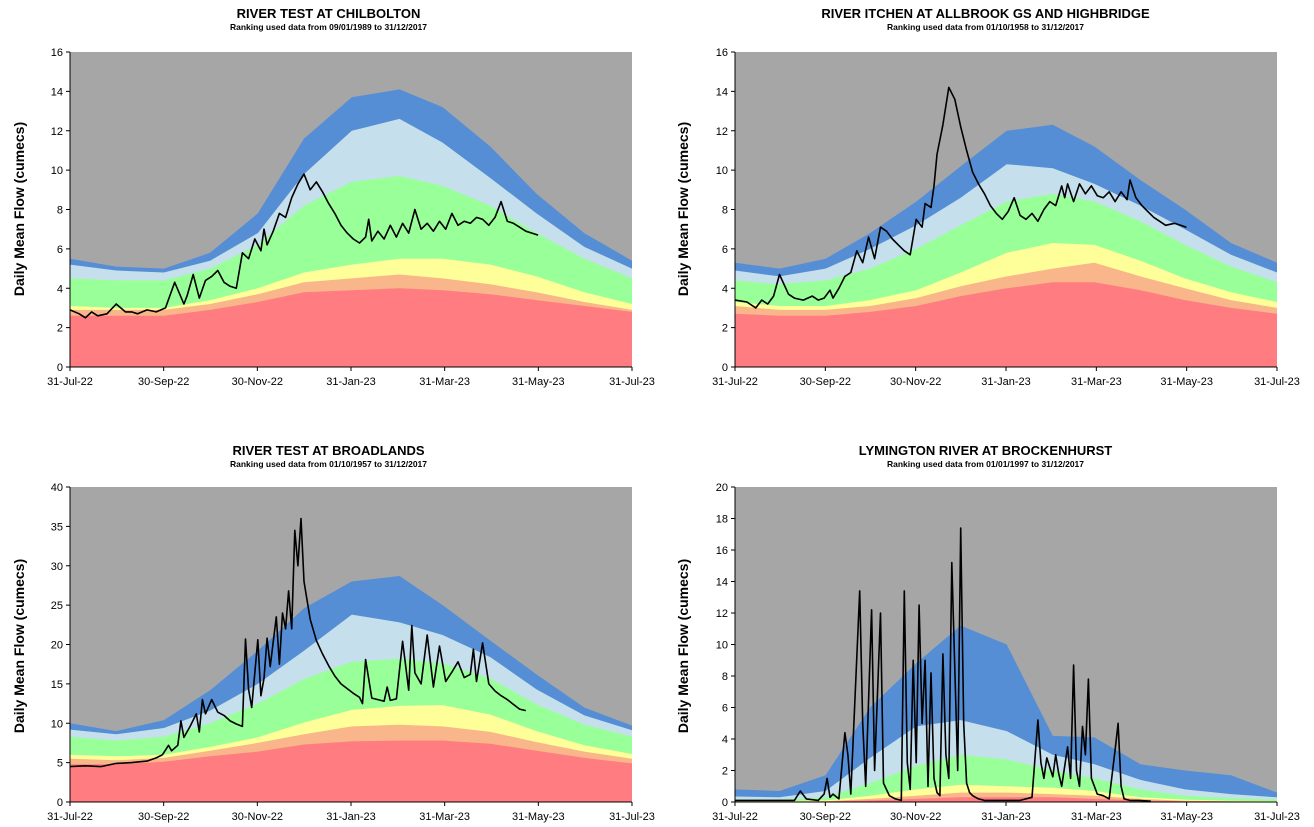 The width and height of the screenshot is (1314, 827). I want to click on y-tick-label: 30, so click(57, 567).